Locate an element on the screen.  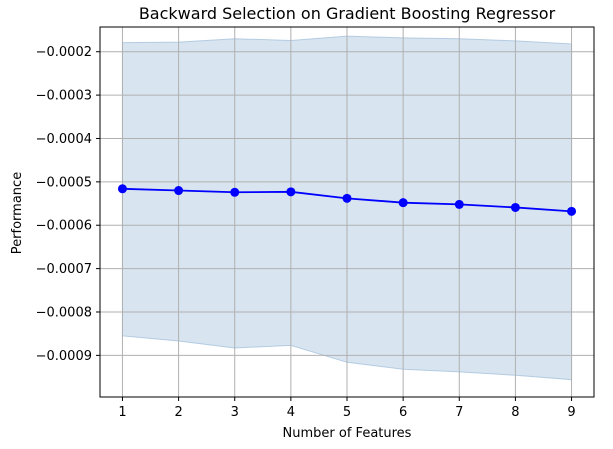
x-tick-label: 6 is located at coordinates (403, 412).